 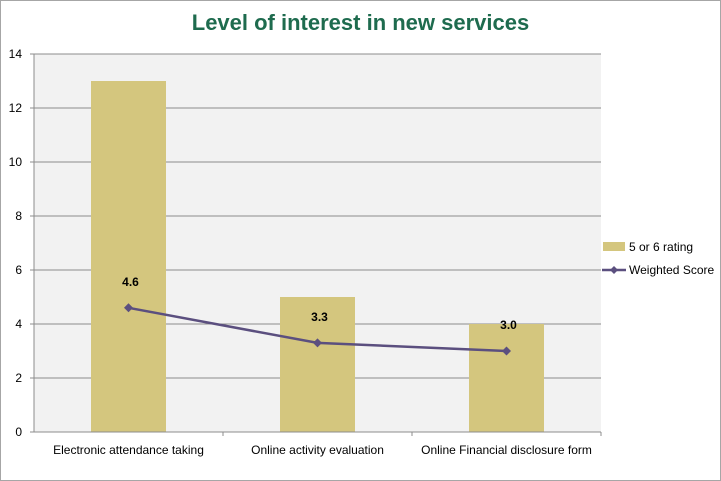 What do you see at coordinates (317, 450) in the screenshot?
I see `x-tick-label: Online activity evaluation` at bounding box center [317, 450].